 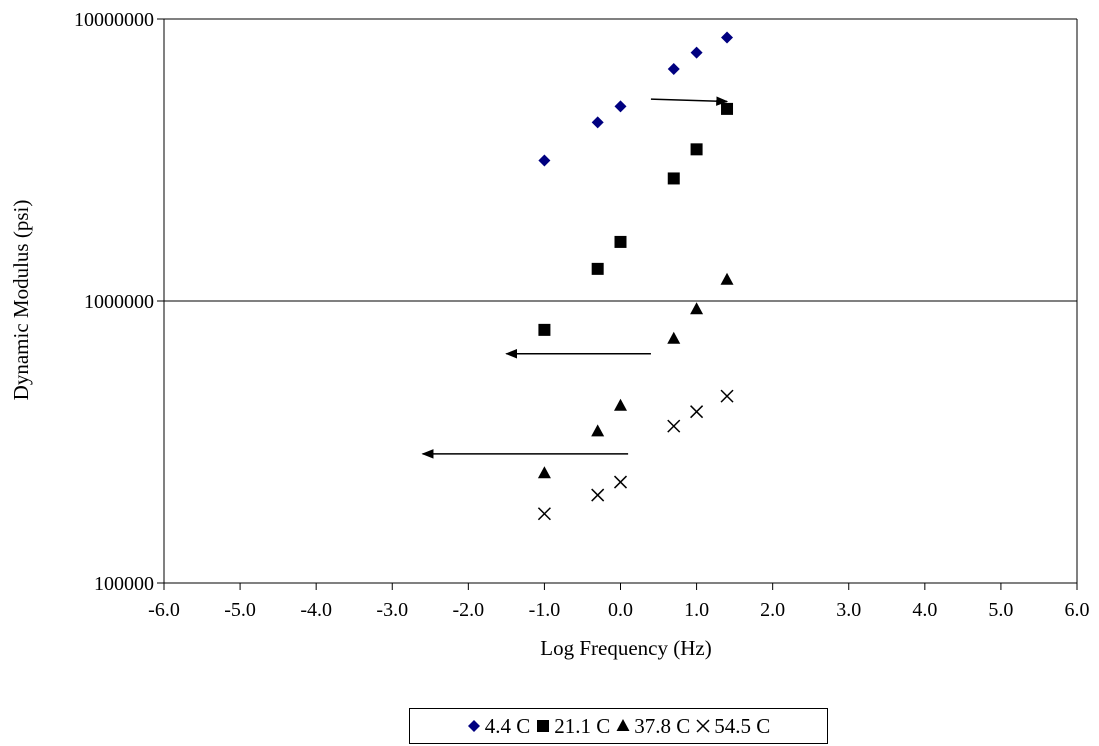 I want to click on y-tick-label: 100000, so click(x=124, y=584).